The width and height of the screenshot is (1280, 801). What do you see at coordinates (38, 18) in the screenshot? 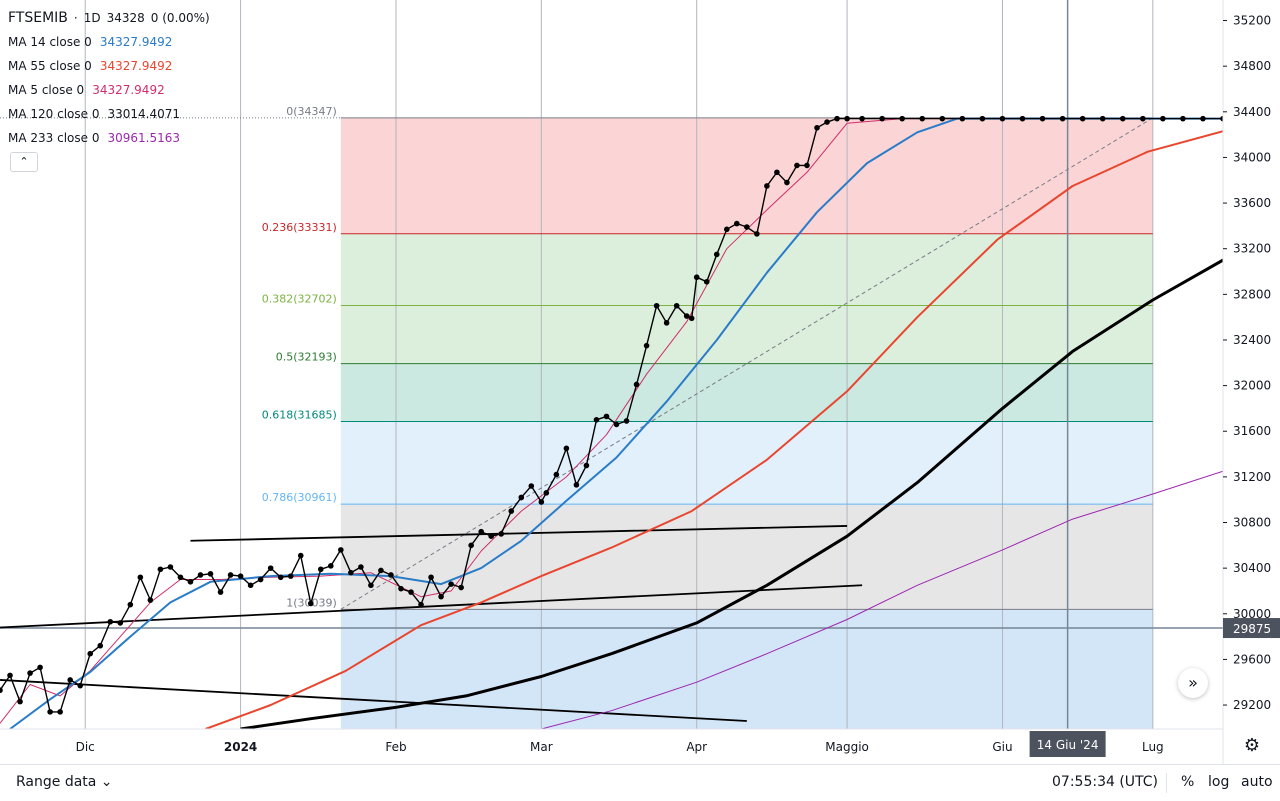
I see `symbol-name: FTSEMIB` at bounding box center [38, 18].